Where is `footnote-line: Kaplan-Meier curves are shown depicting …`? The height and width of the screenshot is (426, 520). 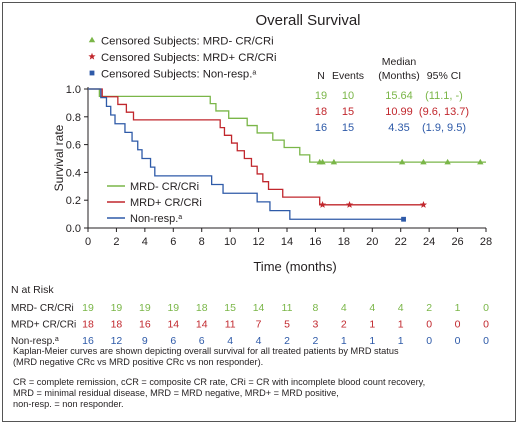
footnote-line: Kaplan-Meier curves are shown depicting … is located at coordinates (206, 351).